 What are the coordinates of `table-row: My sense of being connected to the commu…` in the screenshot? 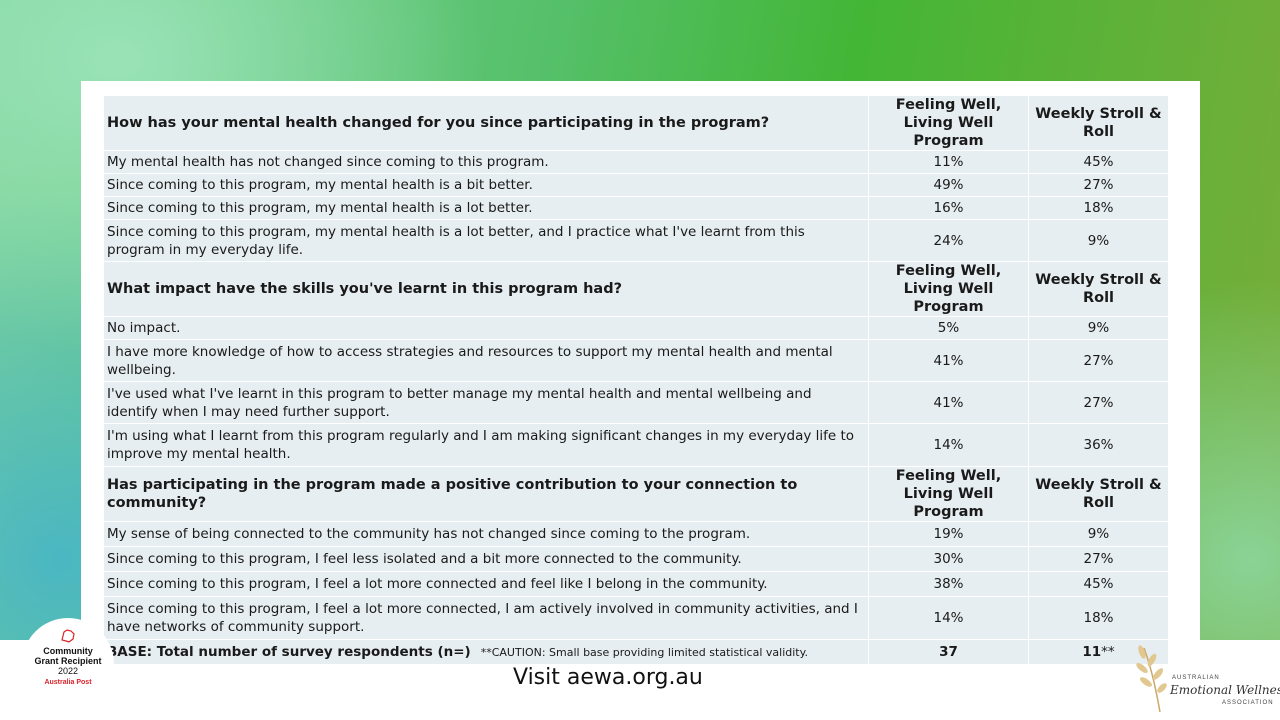 It's located at (636, 534).